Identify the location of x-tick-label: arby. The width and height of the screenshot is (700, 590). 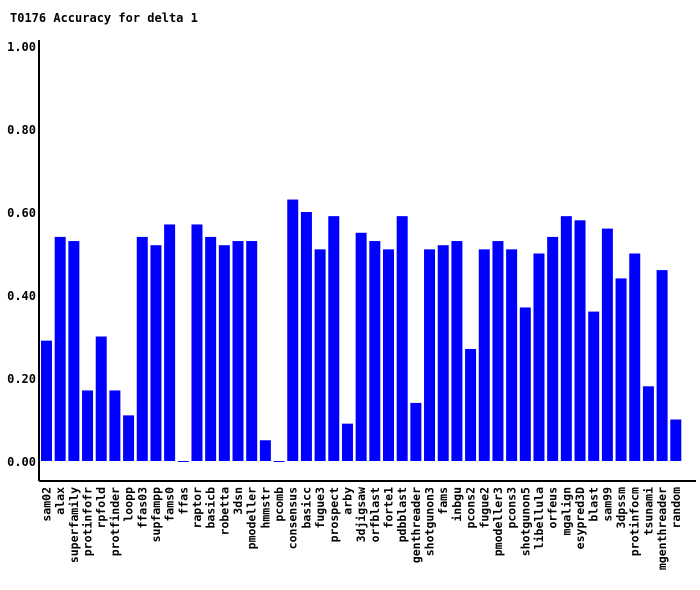
(347, 501).